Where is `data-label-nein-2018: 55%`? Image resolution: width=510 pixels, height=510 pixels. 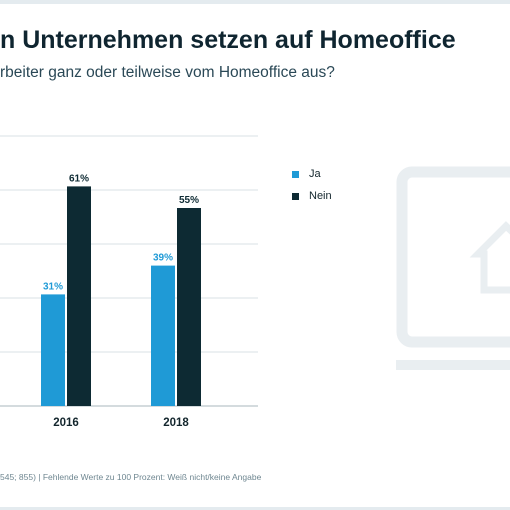 data-label-nein-2018: 55% is located at coordinates (189, 200).